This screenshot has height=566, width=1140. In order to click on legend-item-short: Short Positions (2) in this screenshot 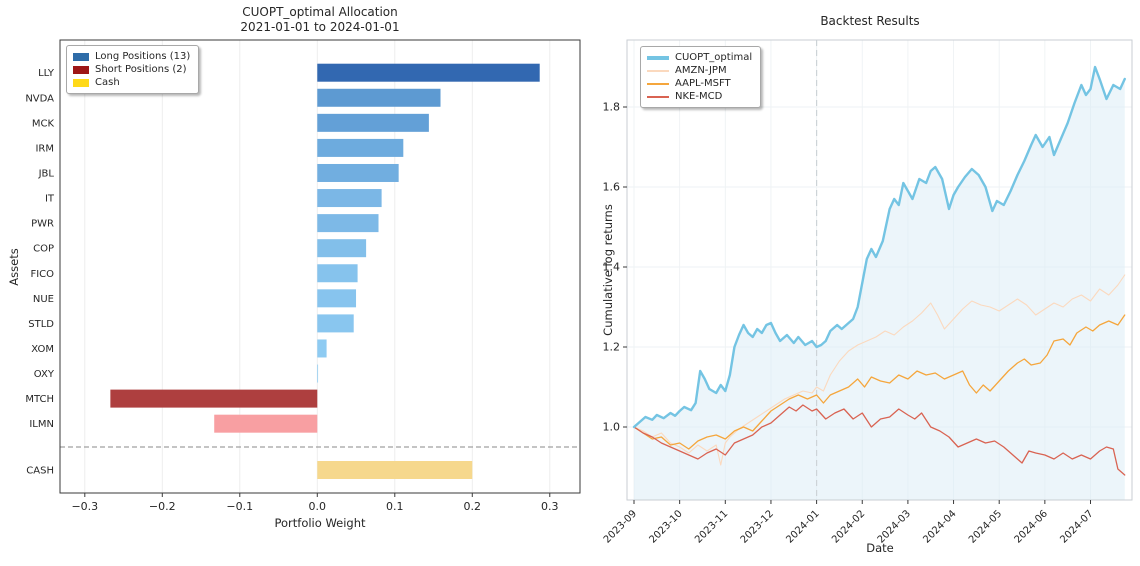, I will do `click(131, 69)`.